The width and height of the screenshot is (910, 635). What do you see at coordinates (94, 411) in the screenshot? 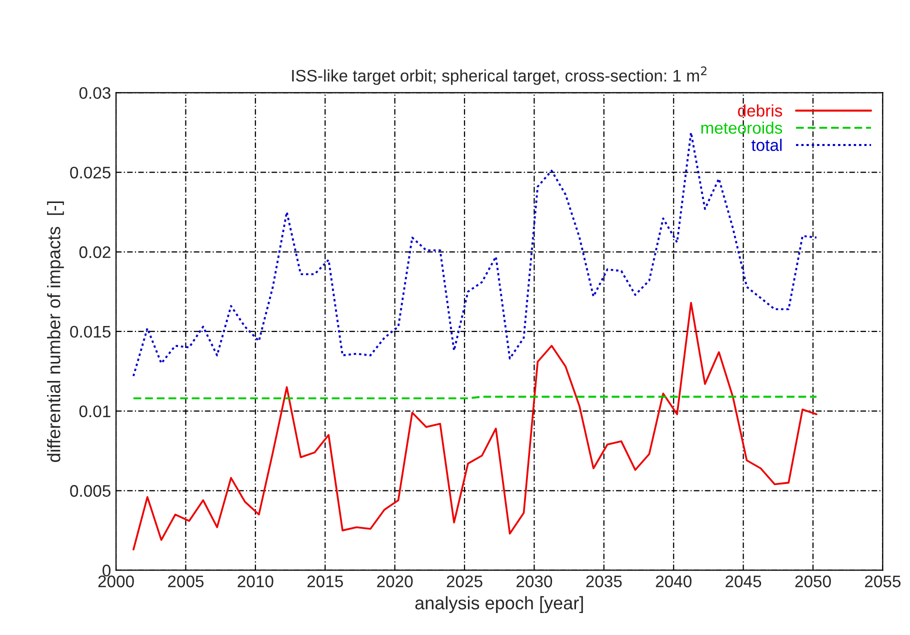
I see `y-tick-label: 0.01` at bounding box center [94, 411].